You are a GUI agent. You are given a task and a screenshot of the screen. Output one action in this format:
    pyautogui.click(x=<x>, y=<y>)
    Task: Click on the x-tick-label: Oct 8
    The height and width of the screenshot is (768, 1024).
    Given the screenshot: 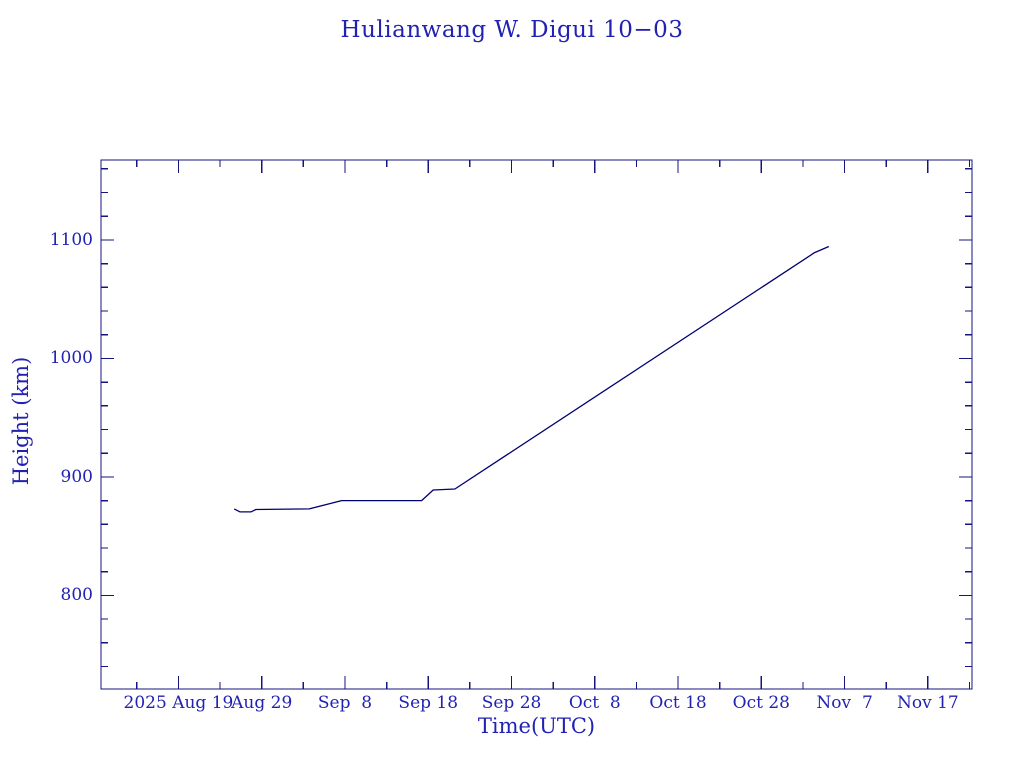 What is the action you would take?
    pyautogui.click(x=594, y=703)
    